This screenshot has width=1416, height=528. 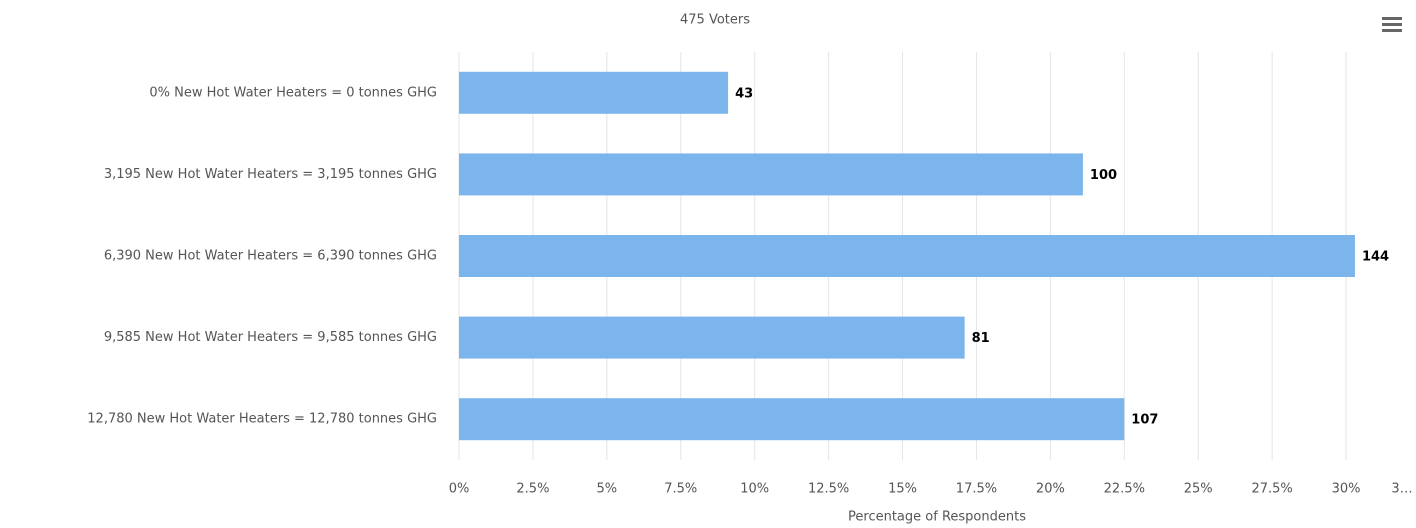 I want to click on x-axis-title: Percentage of Respondents, so click(x=937, y=517).